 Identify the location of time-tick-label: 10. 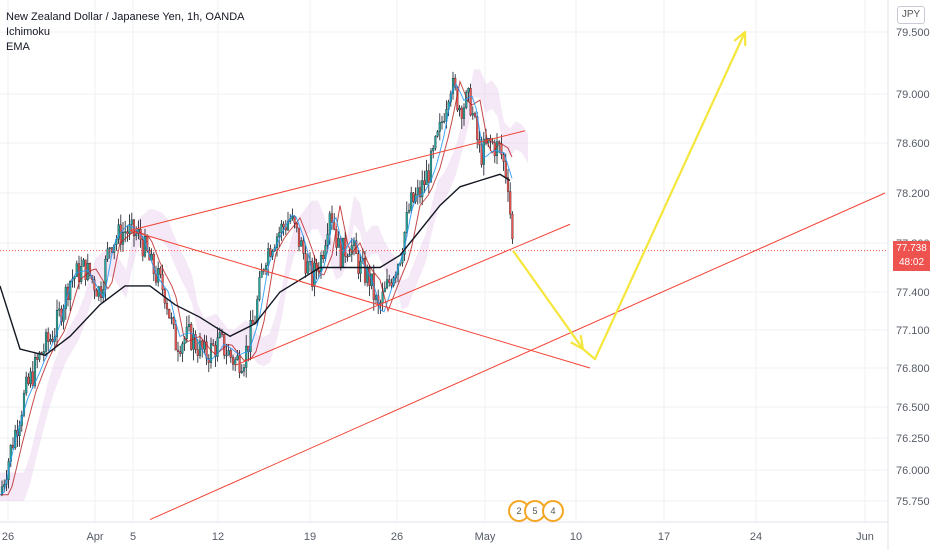
(576, 537).